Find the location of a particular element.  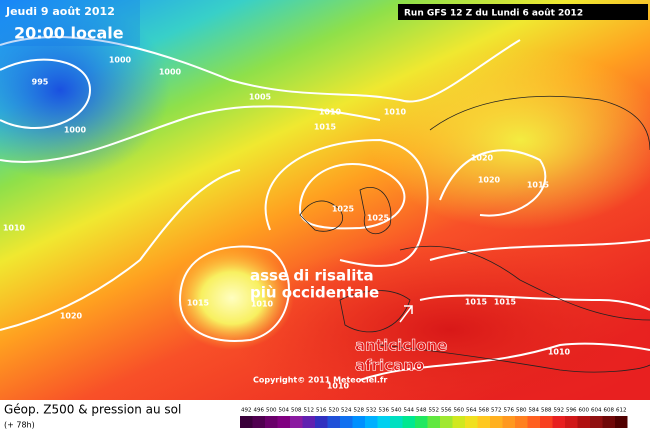

scale-label: 560 is located at coordinates (459, 411).